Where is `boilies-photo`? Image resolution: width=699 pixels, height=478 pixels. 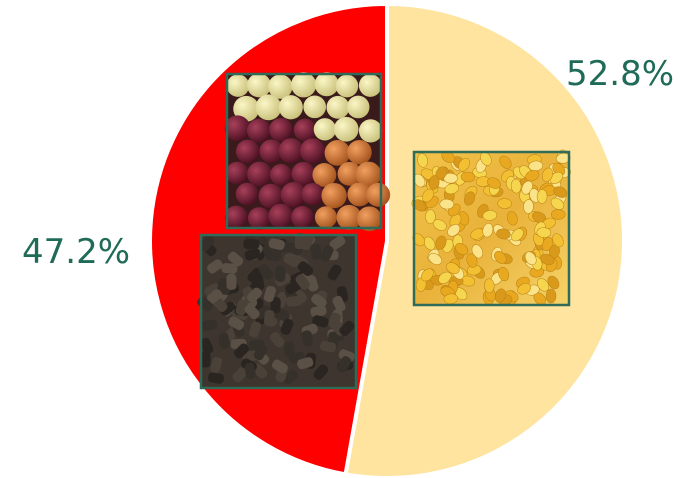 boilies-photo is located at coordinates (307, 152).